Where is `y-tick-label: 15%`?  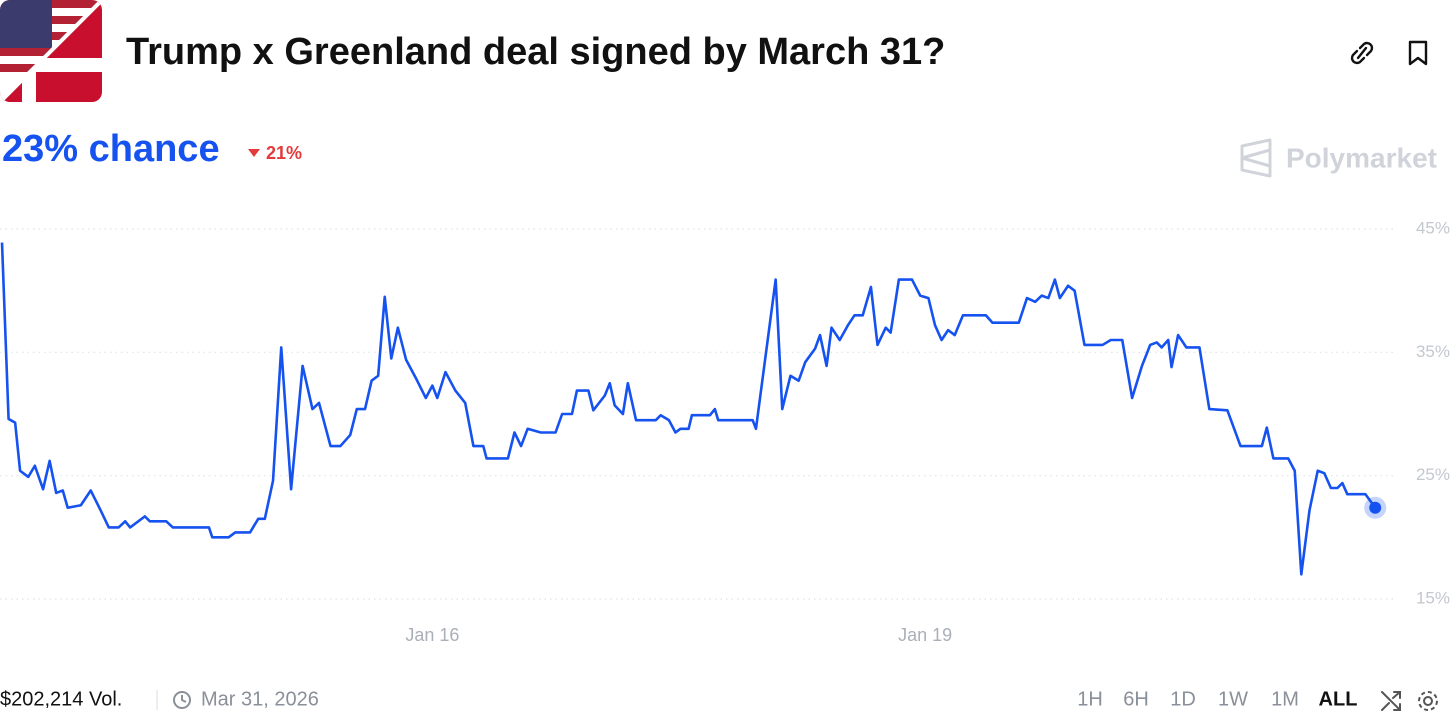
y-tick-label: 15% is located at coordinates (1433, 597).